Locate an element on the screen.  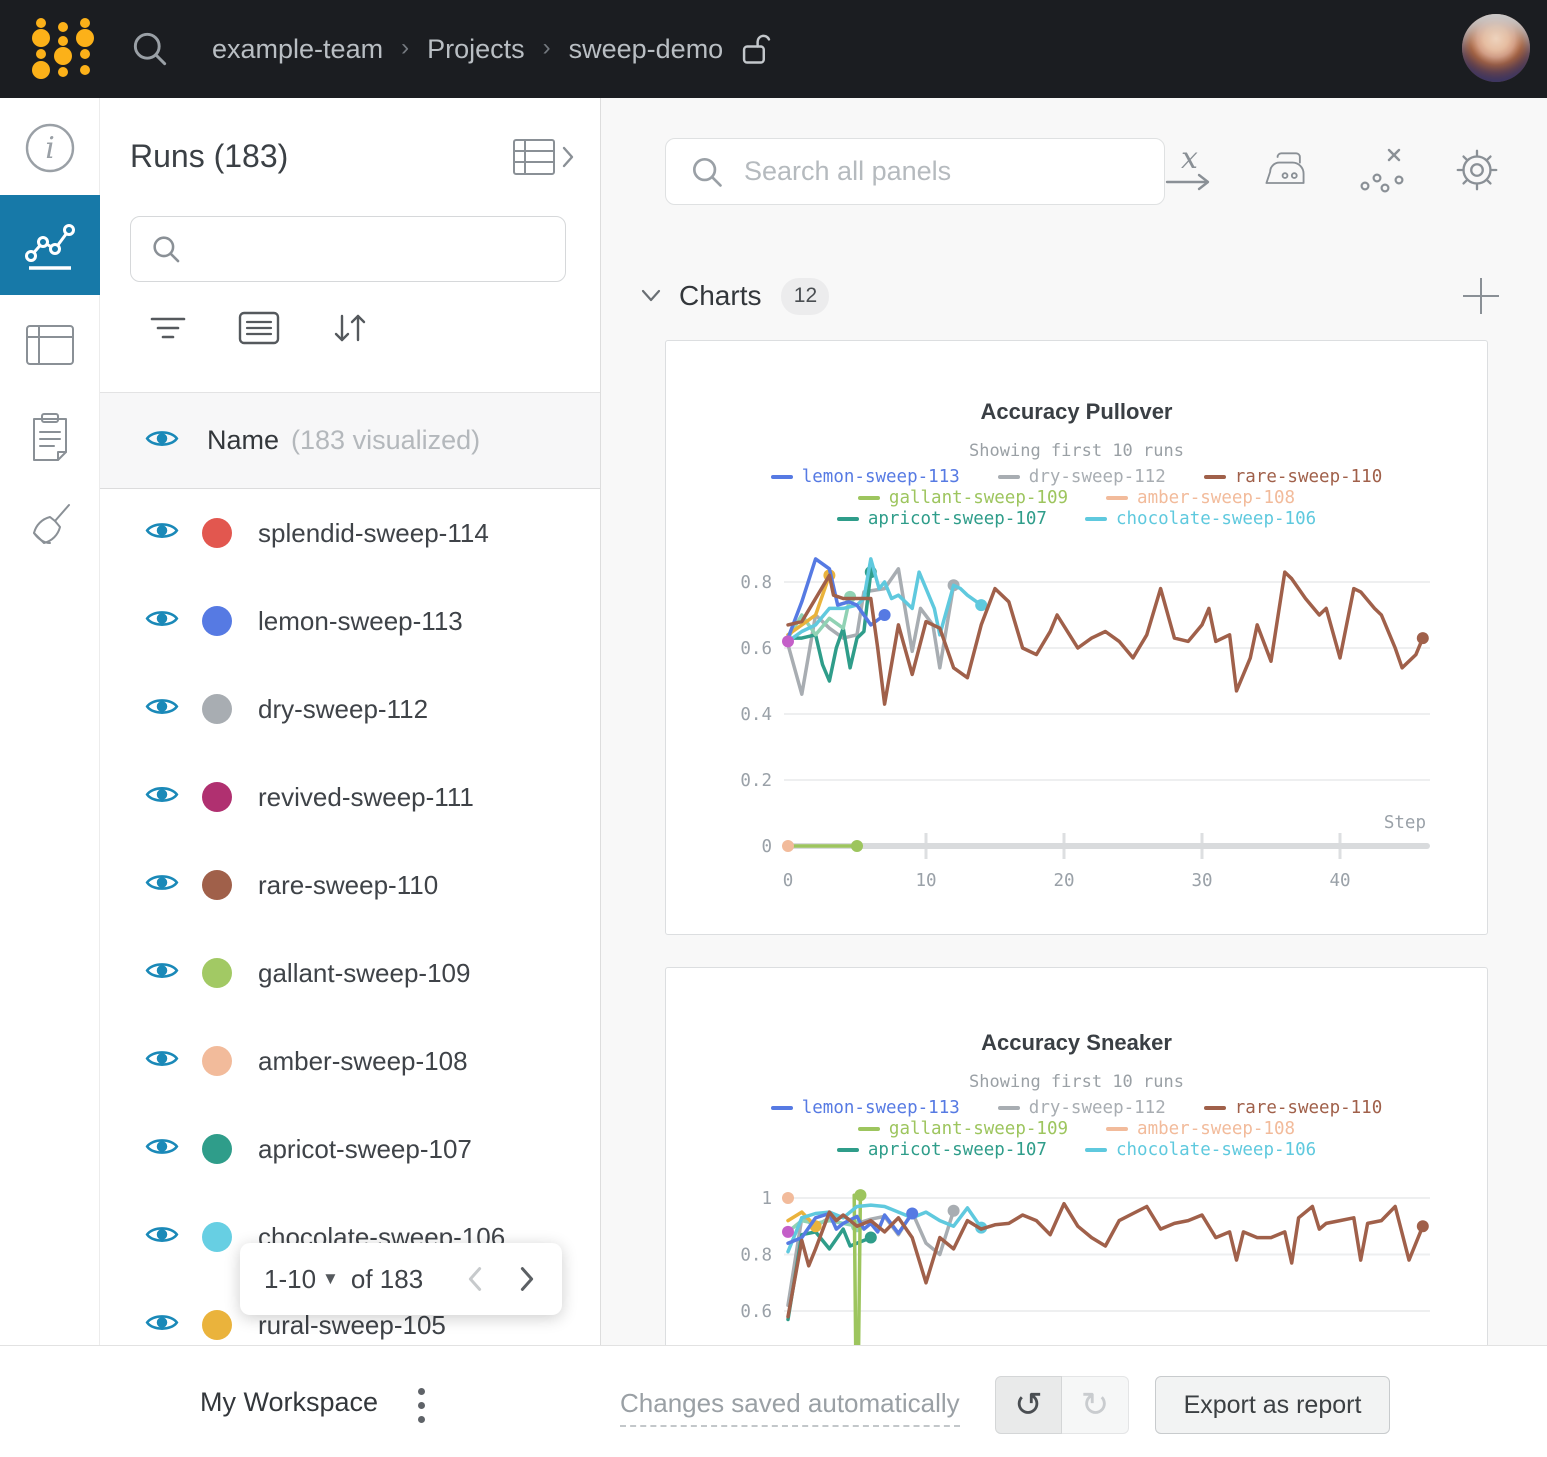
display-settings-button is located at coordinates (259, 330).